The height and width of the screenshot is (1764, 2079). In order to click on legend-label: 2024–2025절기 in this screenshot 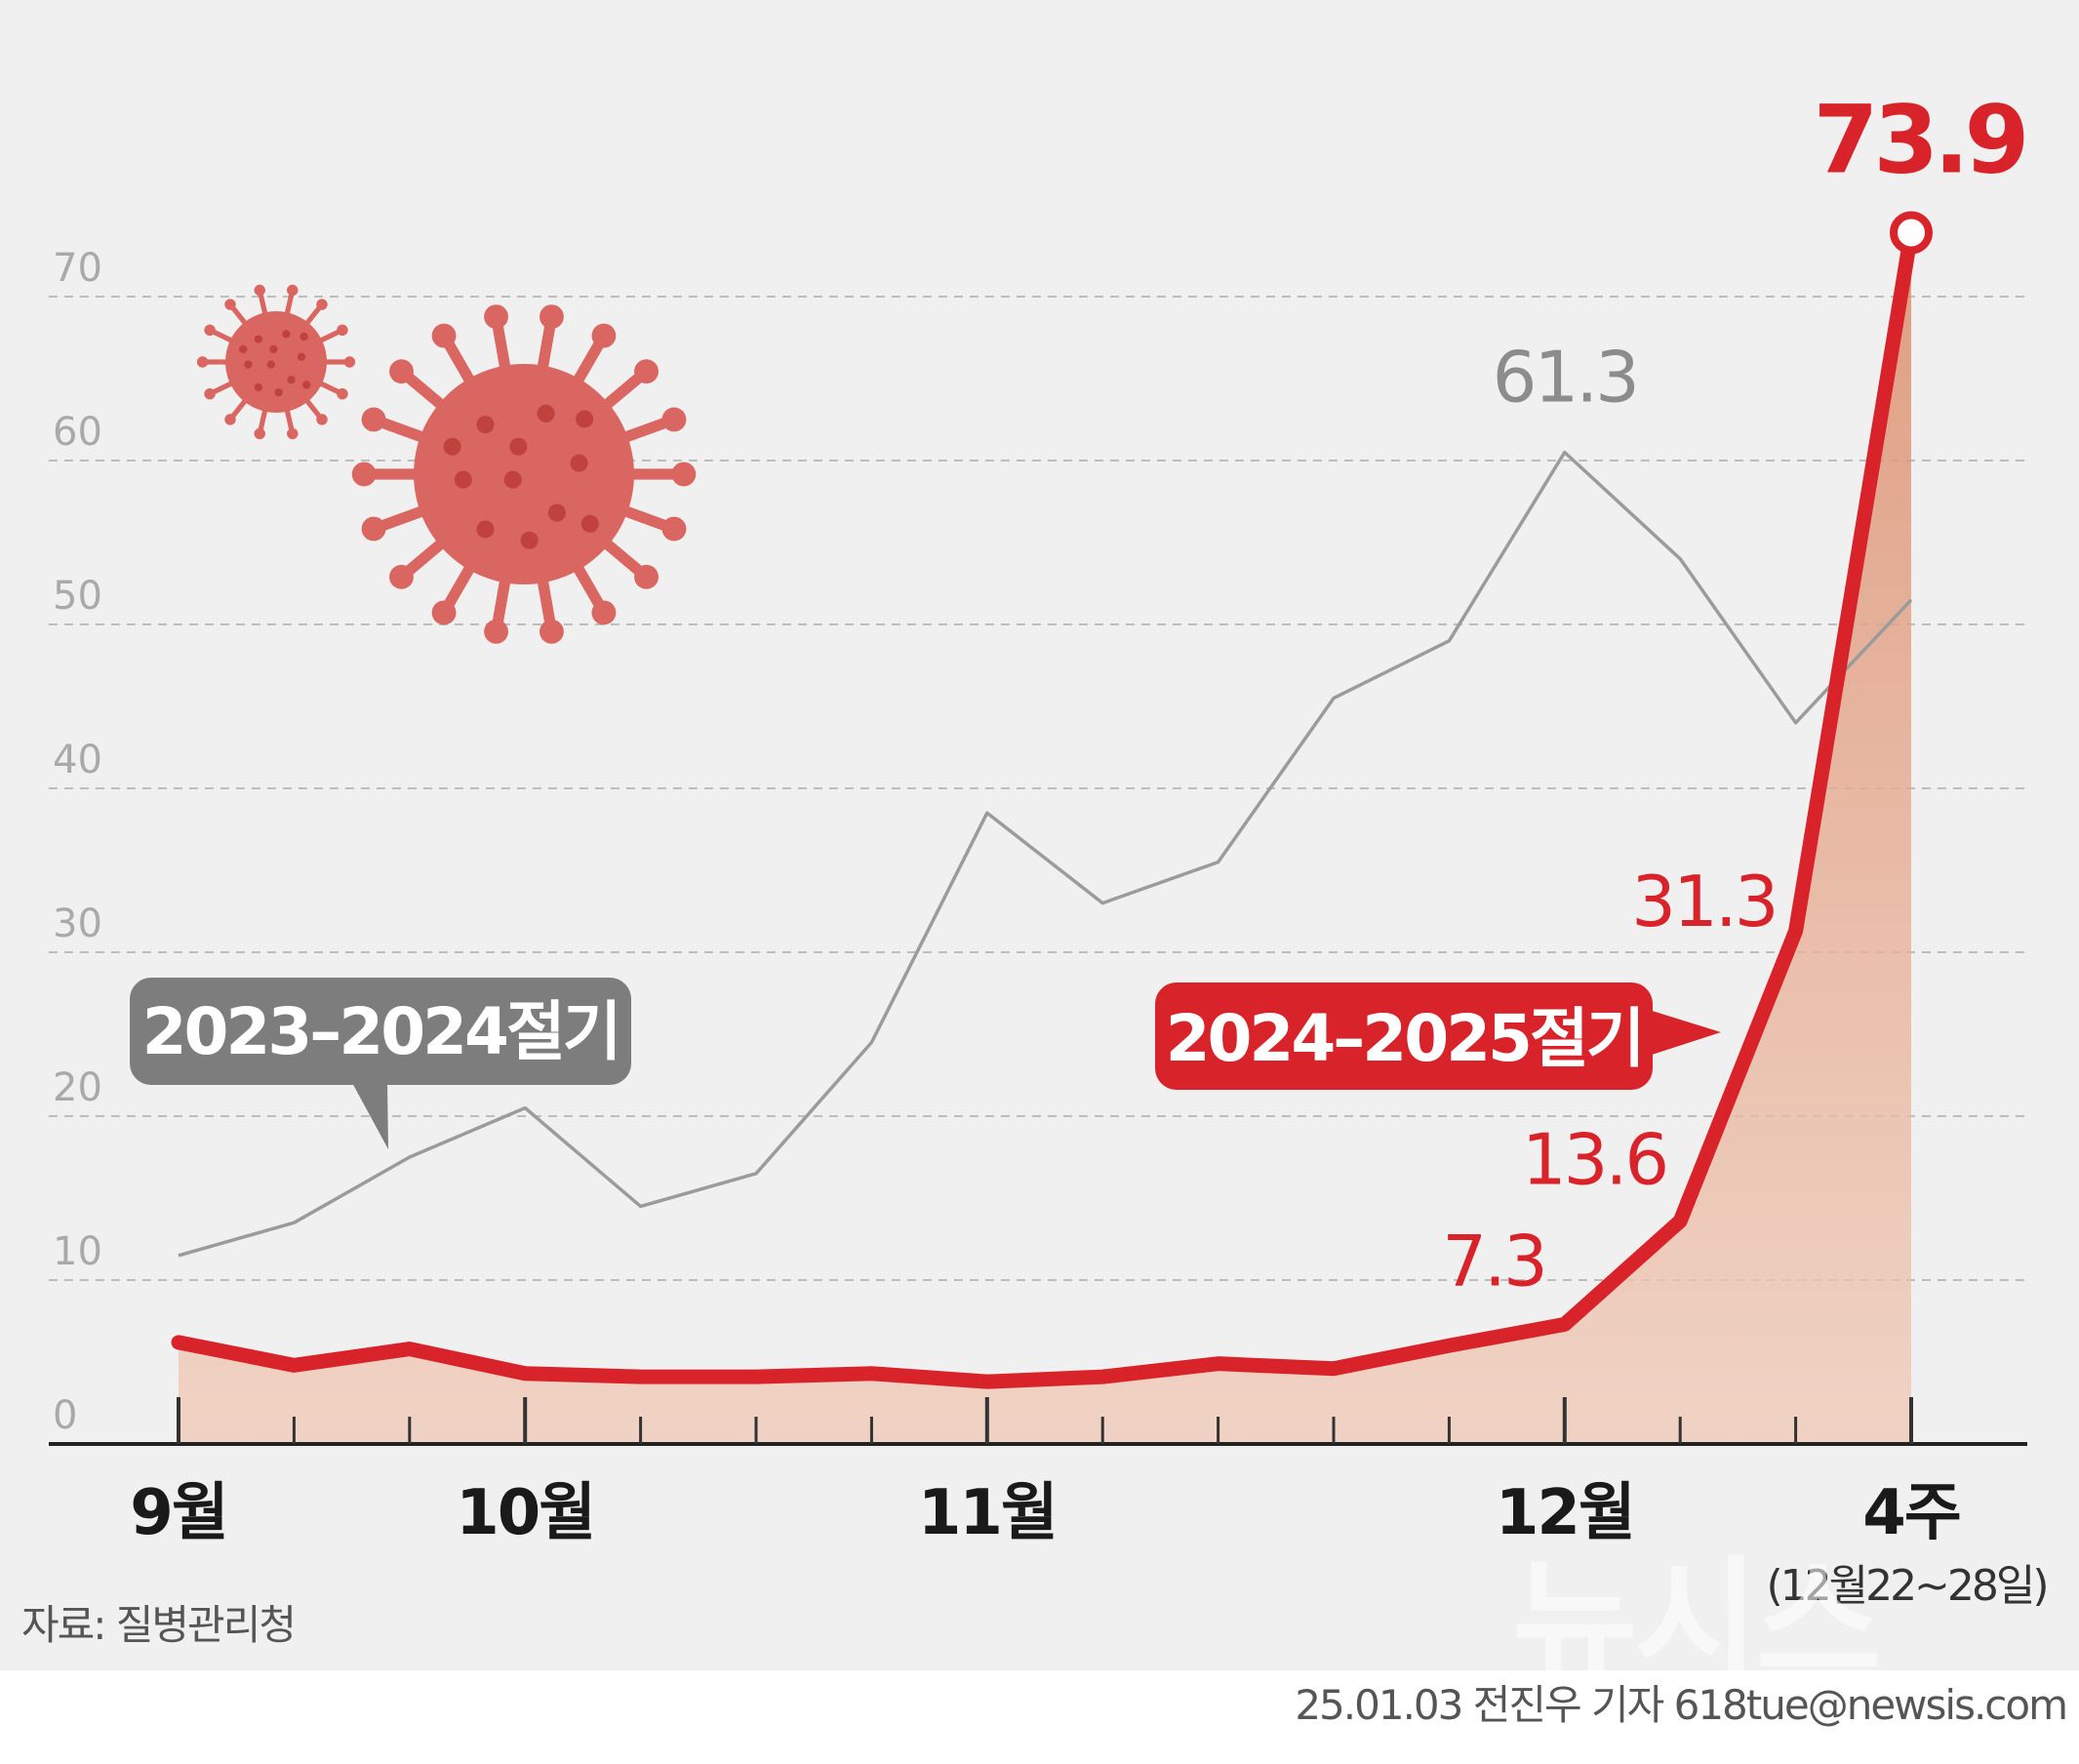, I will do `click(1404, 1039)`.